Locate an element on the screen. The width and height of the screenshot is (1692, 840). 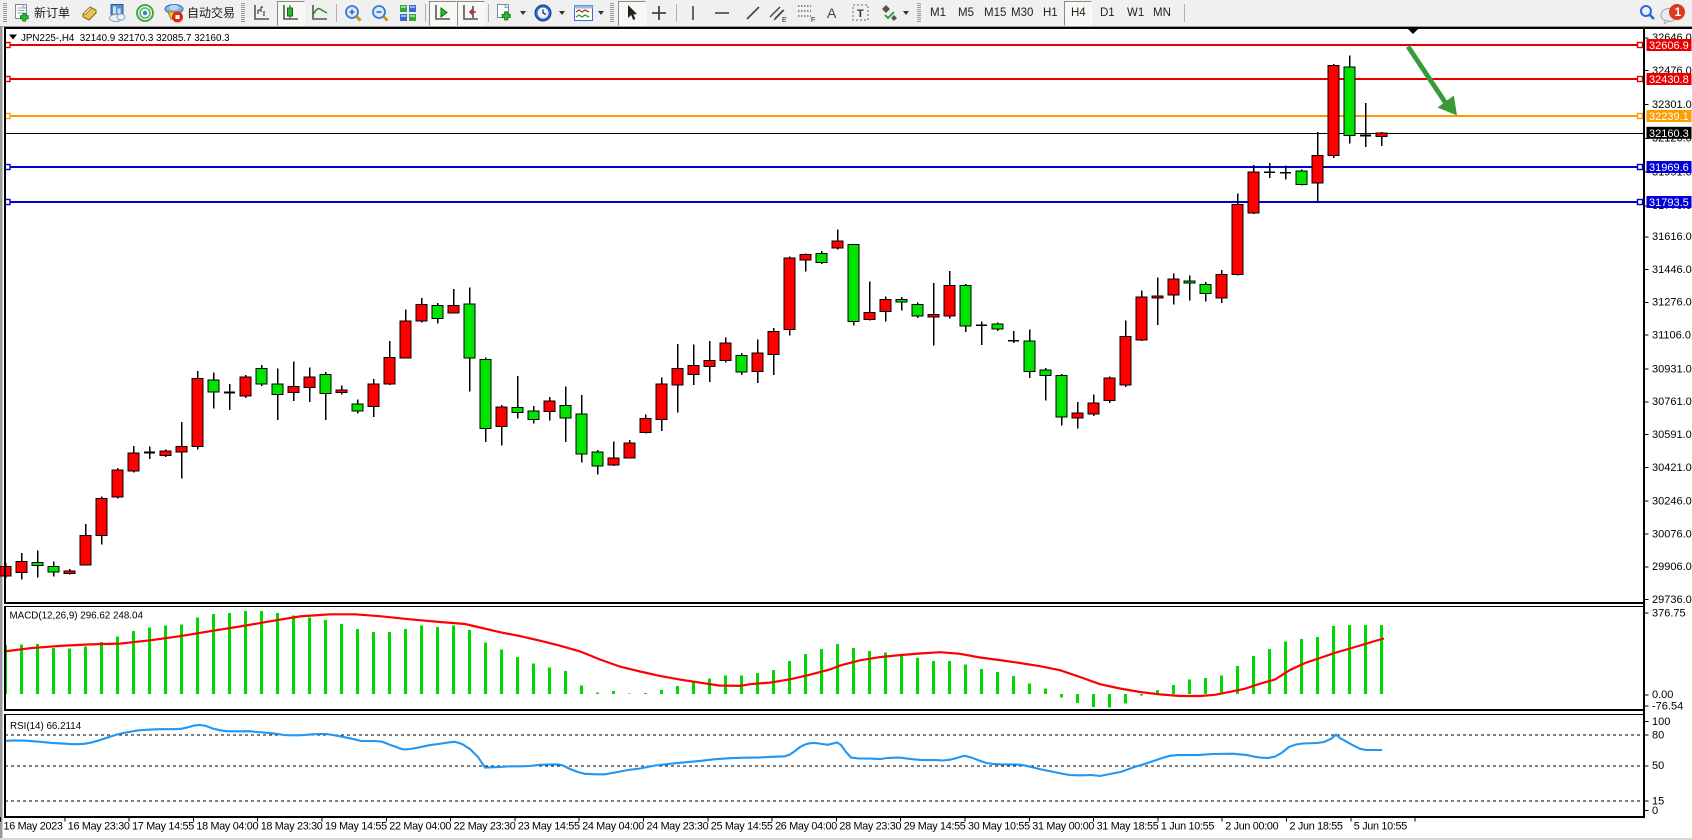
svg-text: 29 May 14:55 is located at coordinates (935, 827).